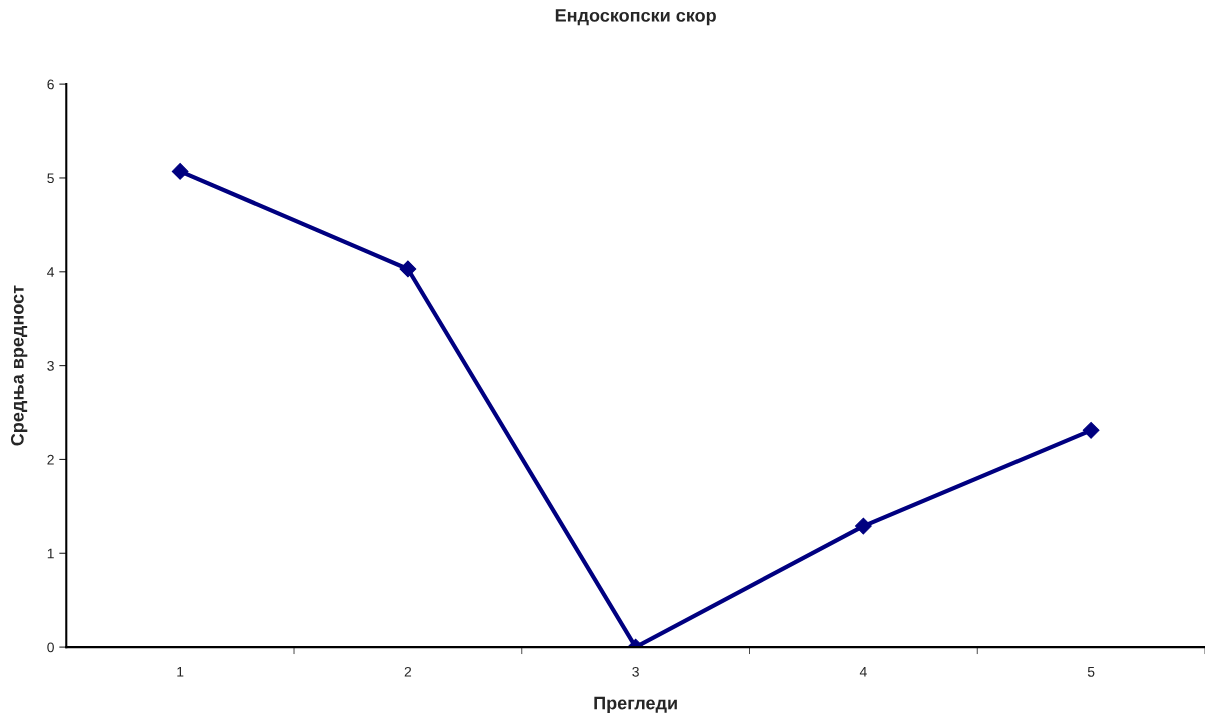 The image size is (1205, 719). What do you see at coordinates (635, 704) in the screenshot?
I see `x-axis-title: Прегледи` at bounding box center [635, 704].